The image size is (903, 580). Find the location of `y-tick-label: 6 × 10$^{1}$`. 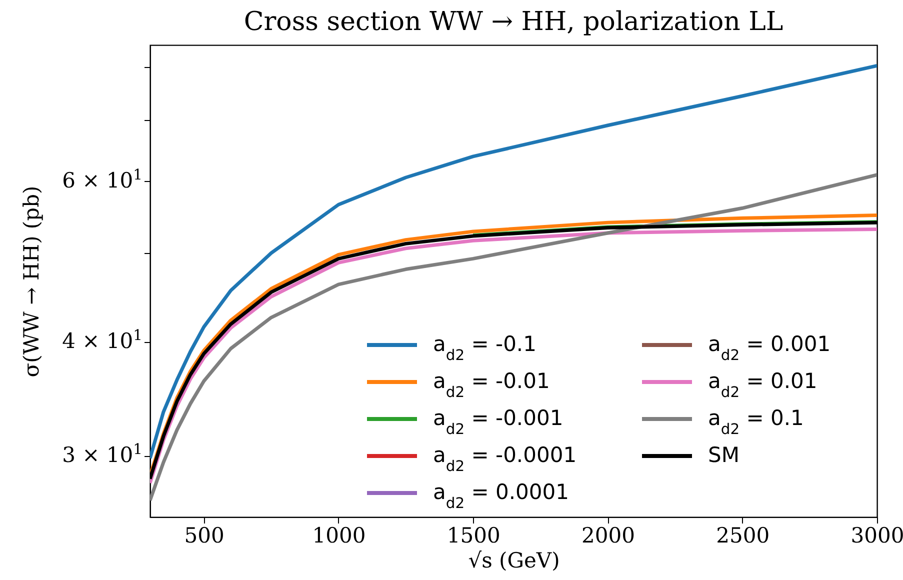

y-tick-label: 6 × 10$^{1}$ is located at coordinates (102, 179).